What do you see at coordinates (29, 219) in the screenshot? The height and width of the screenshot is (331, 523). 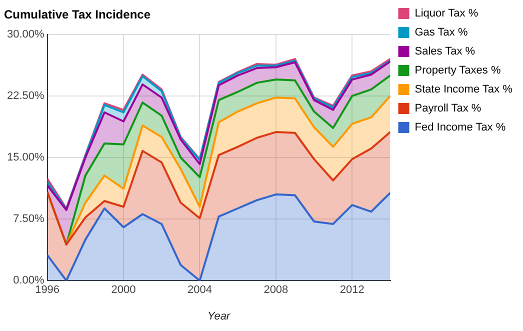 I see `y-tick-label: 7.50%` at bounding box center [29, 219].